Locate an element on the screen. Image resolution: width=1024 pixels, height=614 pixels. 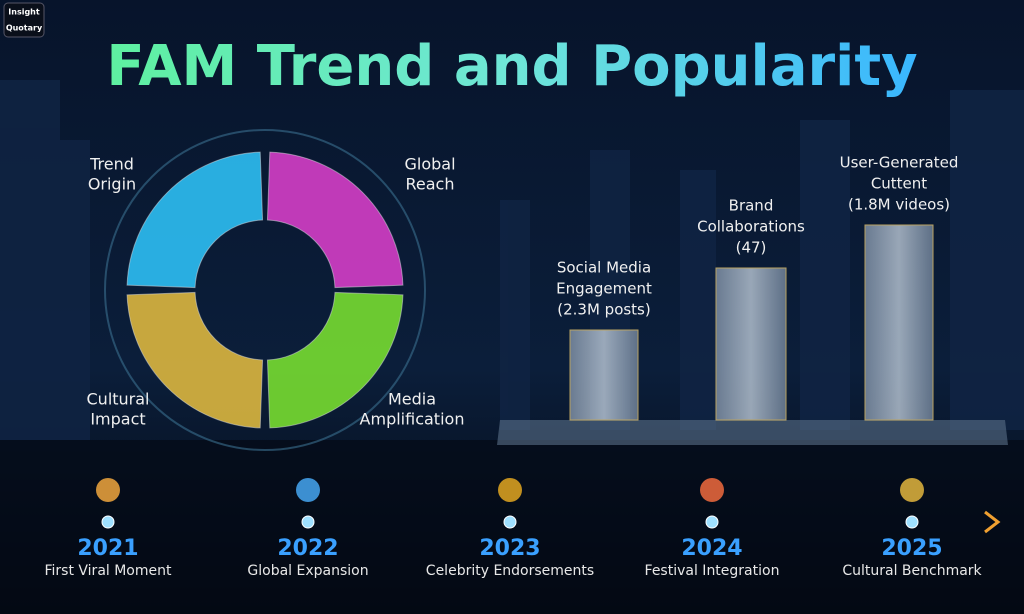
label-line: Cuttent is located at coordinates (899, 184).